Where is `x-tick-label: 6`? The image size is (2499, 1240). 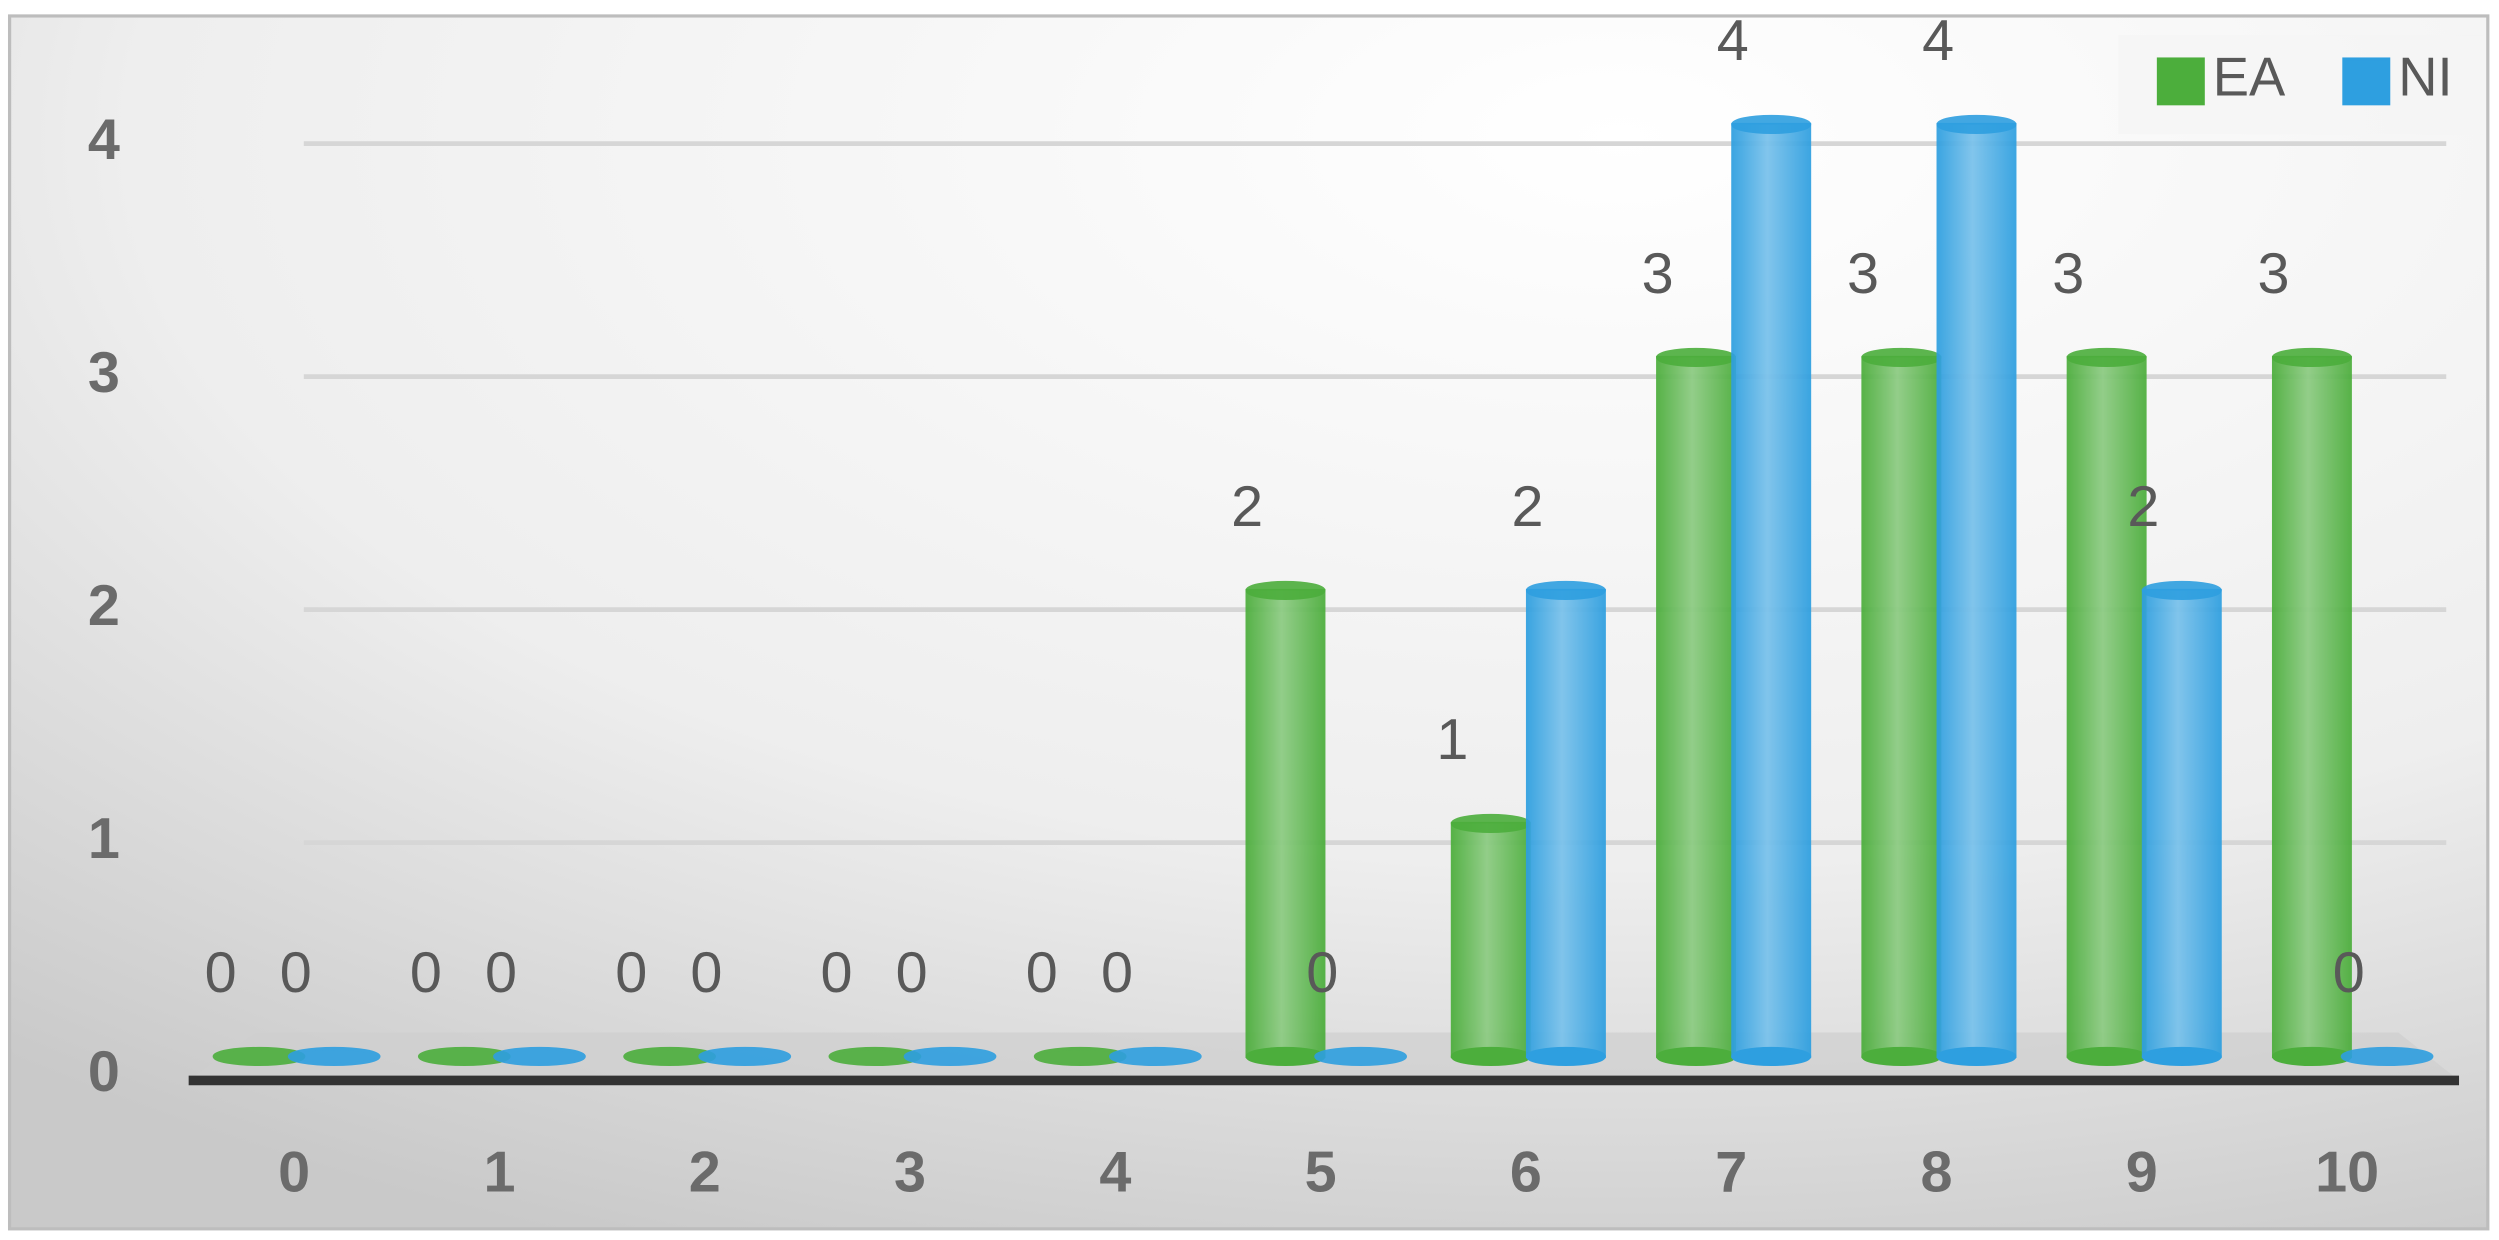
x-tick-label: 6 is located at coordinates (1526, 1172).